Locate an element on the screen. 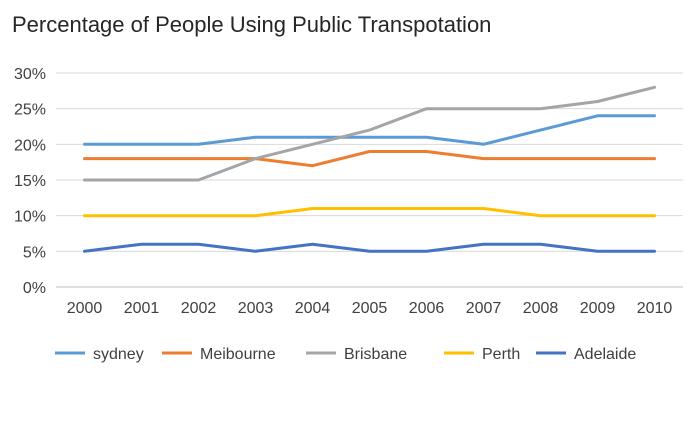  x-tick-label: 2005 is located at coordinates (370, 308).